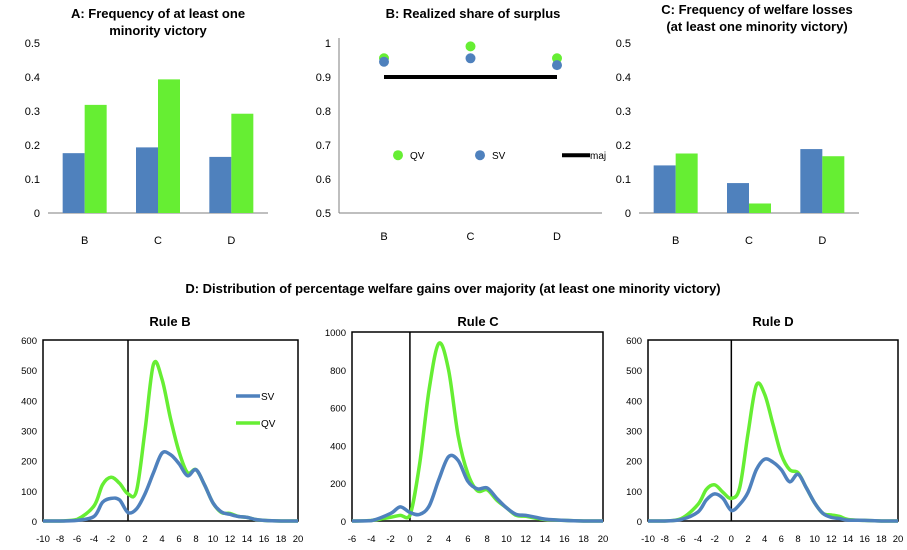 The height and width of the screenshot is (550, 907). What do you see at coordinates (220, 184) in the screenshot?
I see `chart-A-bar-SV-D` at bounding box center [220, 184].